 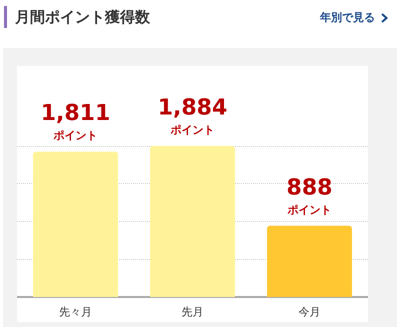 What do you see at coordinates (75, 121) in the screenshot?
I see `data-label: 1,811 ポイント` at bounding box center [75, 121].